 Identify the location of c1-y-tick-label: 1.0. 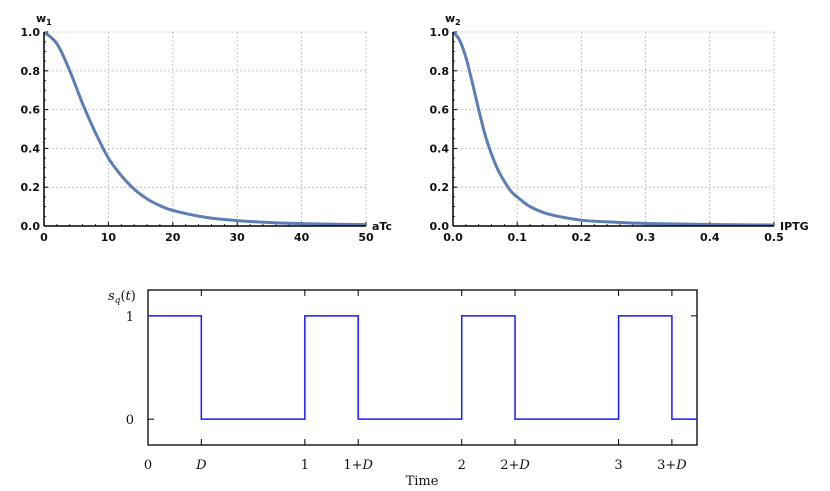
(31, 32).